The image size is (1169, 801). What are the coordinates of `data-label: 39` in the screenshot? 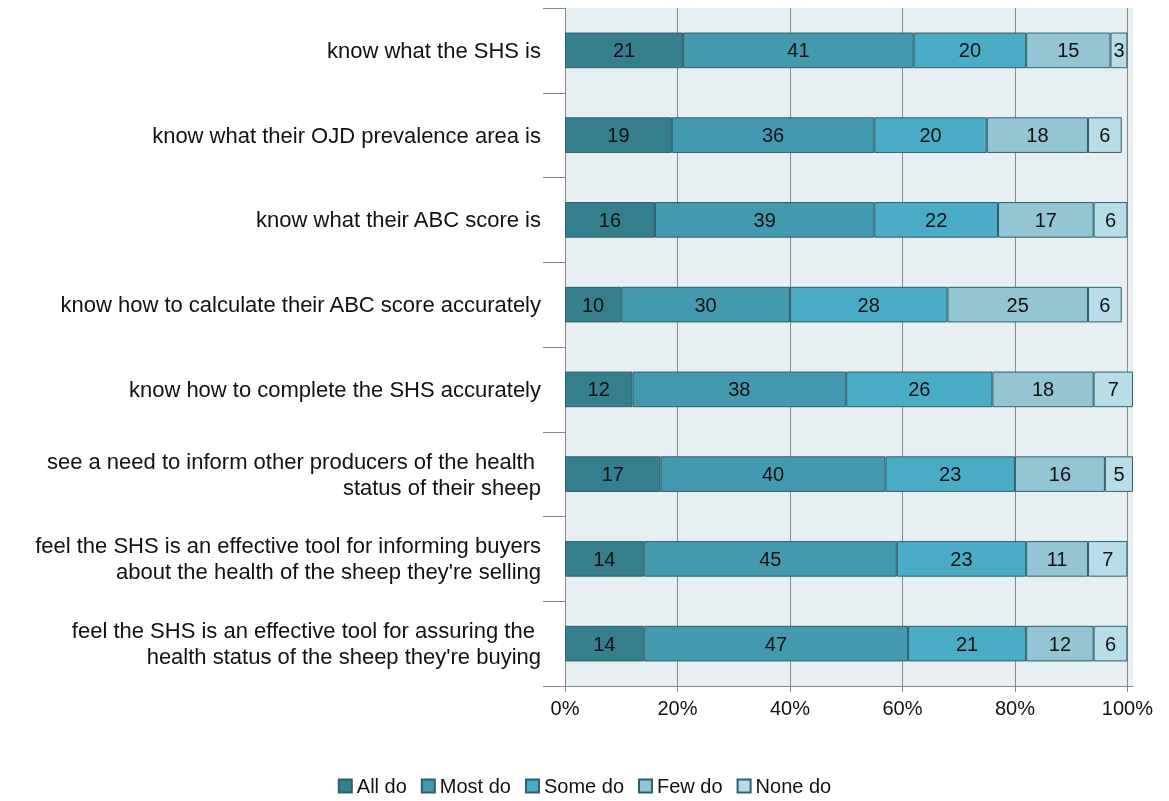 It's located at (764, 219).